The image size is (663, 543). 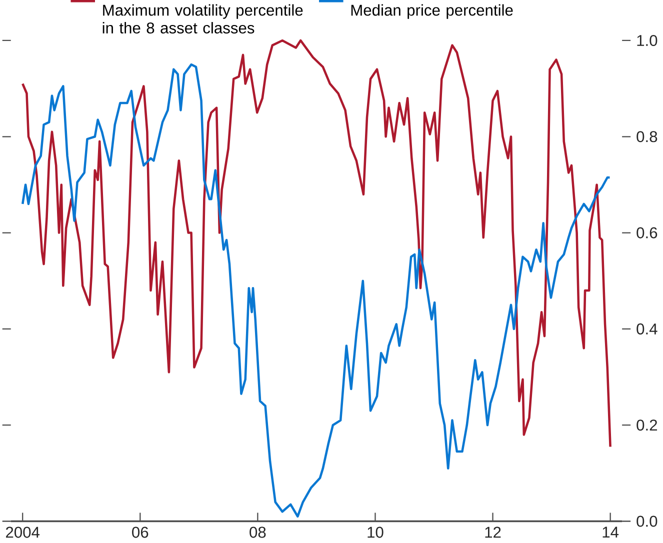 What do you see at coordinates (432, 11) in the screenshot?
I see `legend-label: Median price percentile` at bounding box center [432, 11].